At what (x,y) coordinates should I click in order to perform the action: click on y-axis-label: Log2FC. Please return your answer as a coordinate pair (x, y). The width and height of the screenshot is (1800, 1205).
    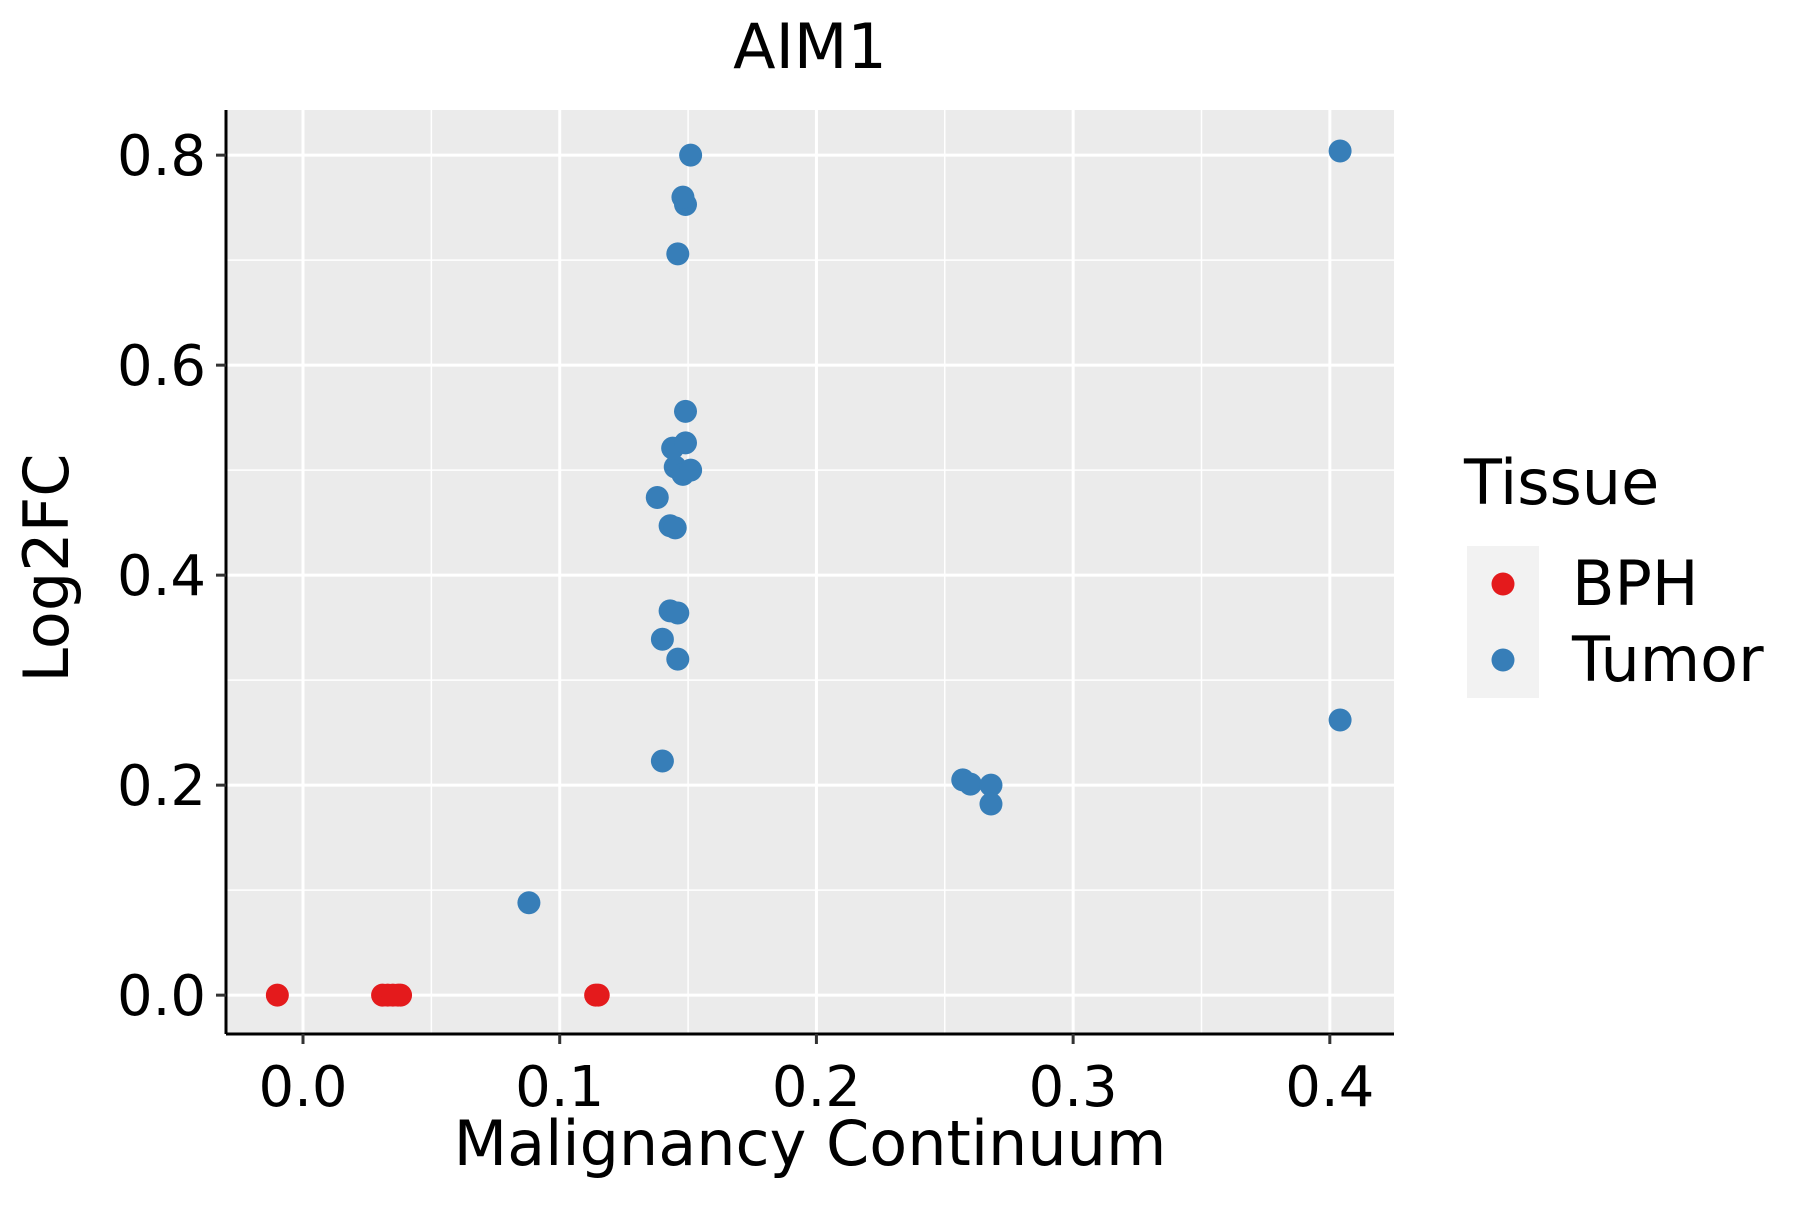
    Looking at the image, I should click on (46, 567).